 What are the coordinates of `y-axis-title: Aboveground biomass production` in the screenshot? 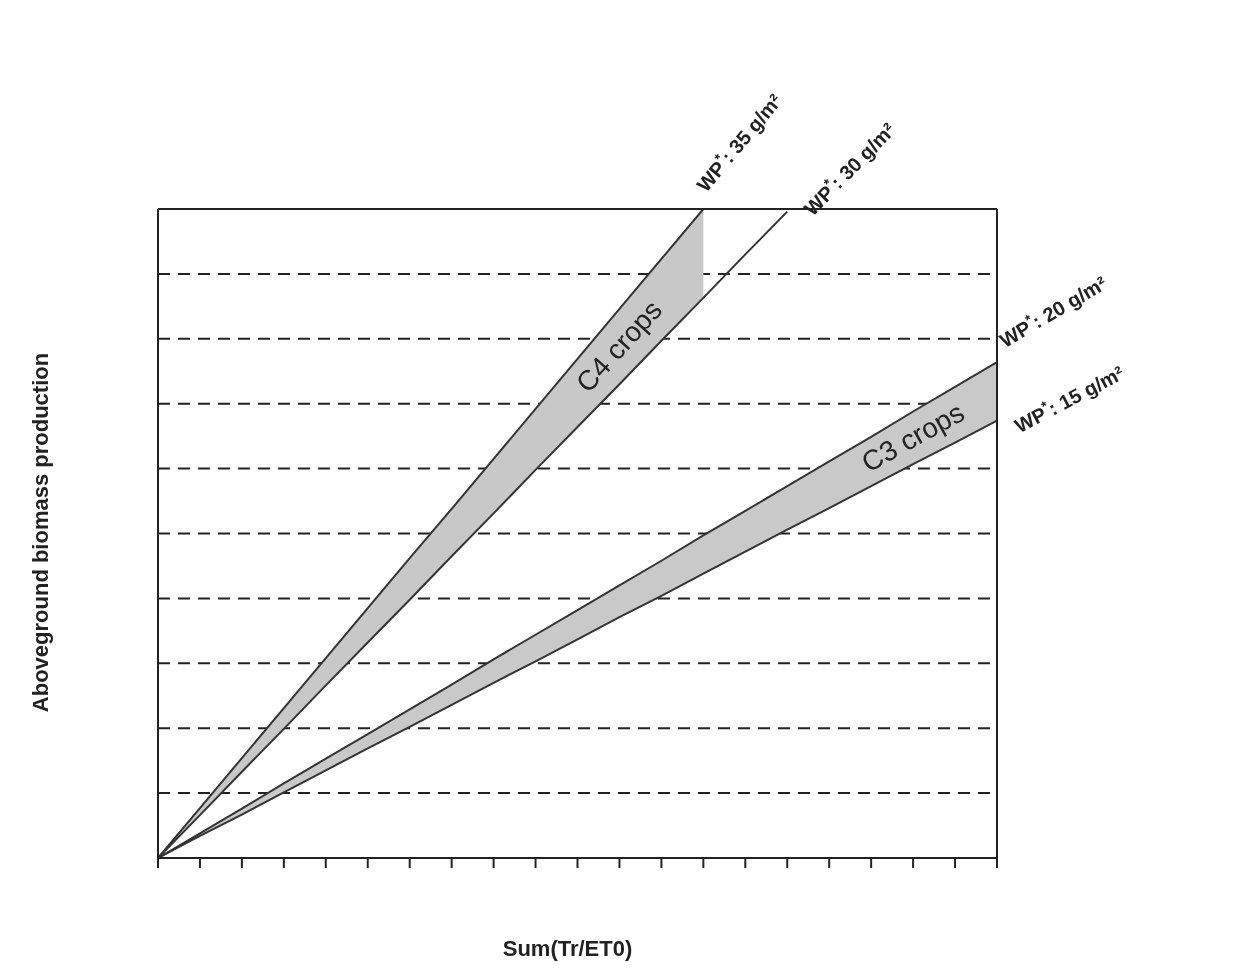 It's located at (40, 532).